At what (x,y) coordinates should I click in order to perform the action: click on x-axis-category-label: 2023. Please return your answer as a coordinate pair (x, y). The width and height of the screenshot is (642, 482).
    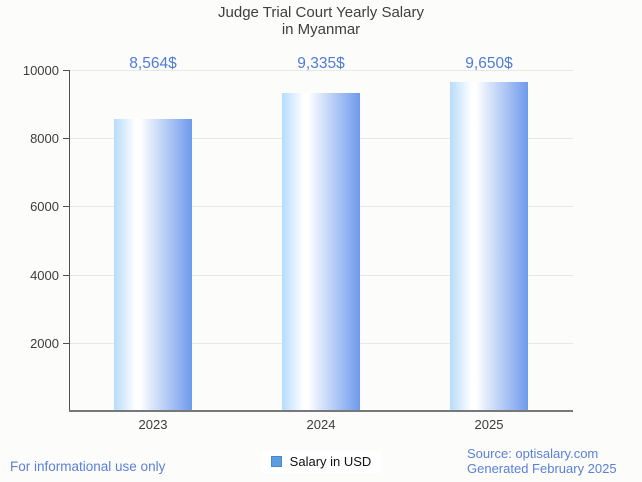
    Looking at the image, I should click on (153, 424).